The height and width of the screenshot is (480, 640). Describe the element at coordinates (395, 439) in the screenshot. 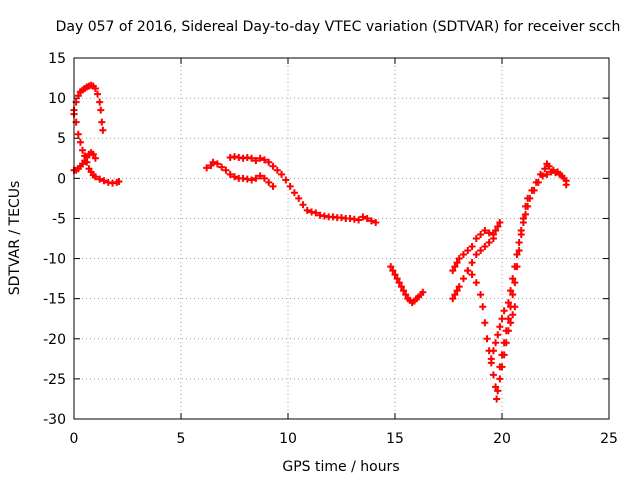

I see `x-tick-label: 15` at that location.